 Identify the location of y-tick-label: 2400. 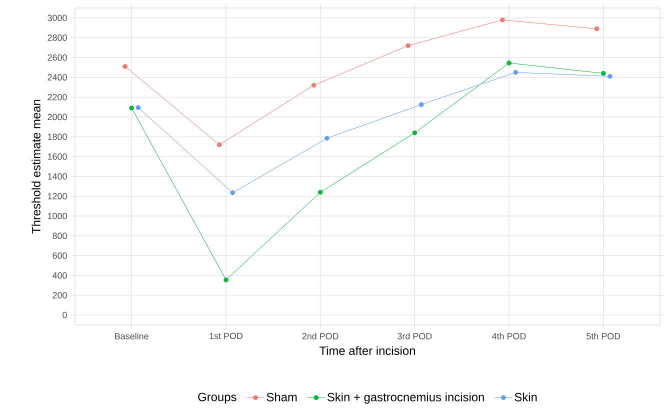
(57, 77).